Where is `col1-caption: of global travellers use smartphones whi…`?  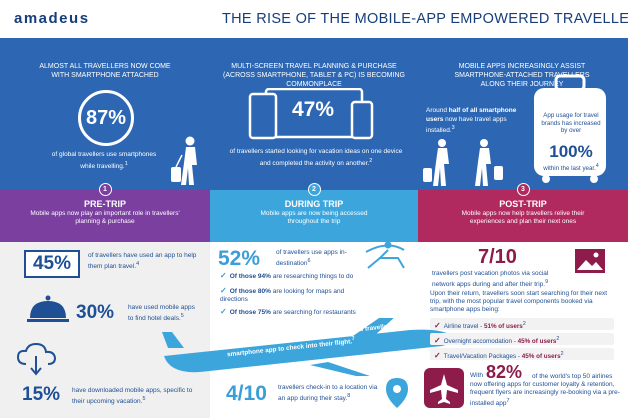
col1-caption: of global travellers use smartphones whi… is located at coordinates (104, 160).